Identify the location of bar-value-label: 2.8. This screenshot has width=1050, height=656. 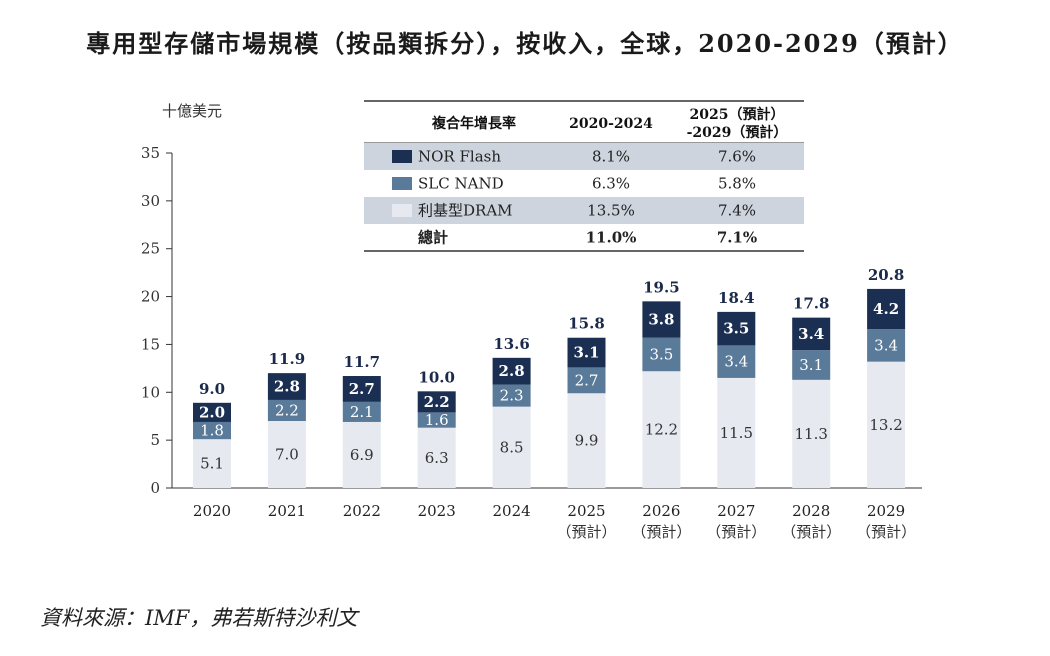
(287, 387).